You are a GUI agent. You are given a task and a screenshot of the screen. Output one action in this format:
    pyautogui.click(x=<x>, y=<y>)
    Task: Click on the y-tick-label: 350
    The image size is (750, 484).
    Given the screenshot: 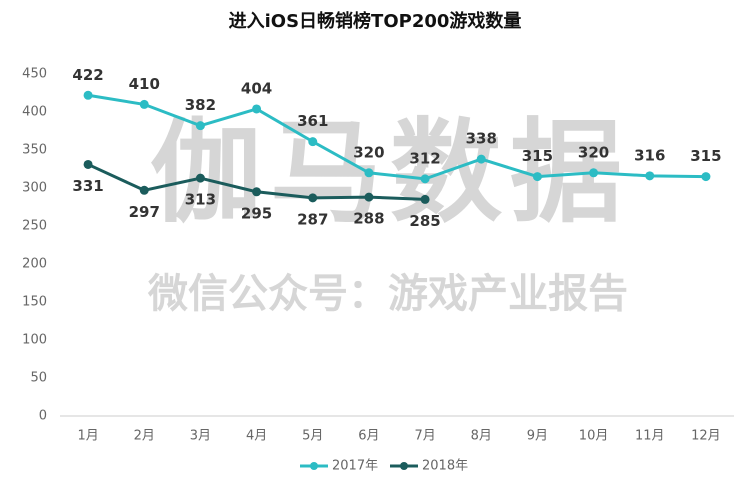 What is the action you would take?
    pyautogui.click(x=34, y=150)
    